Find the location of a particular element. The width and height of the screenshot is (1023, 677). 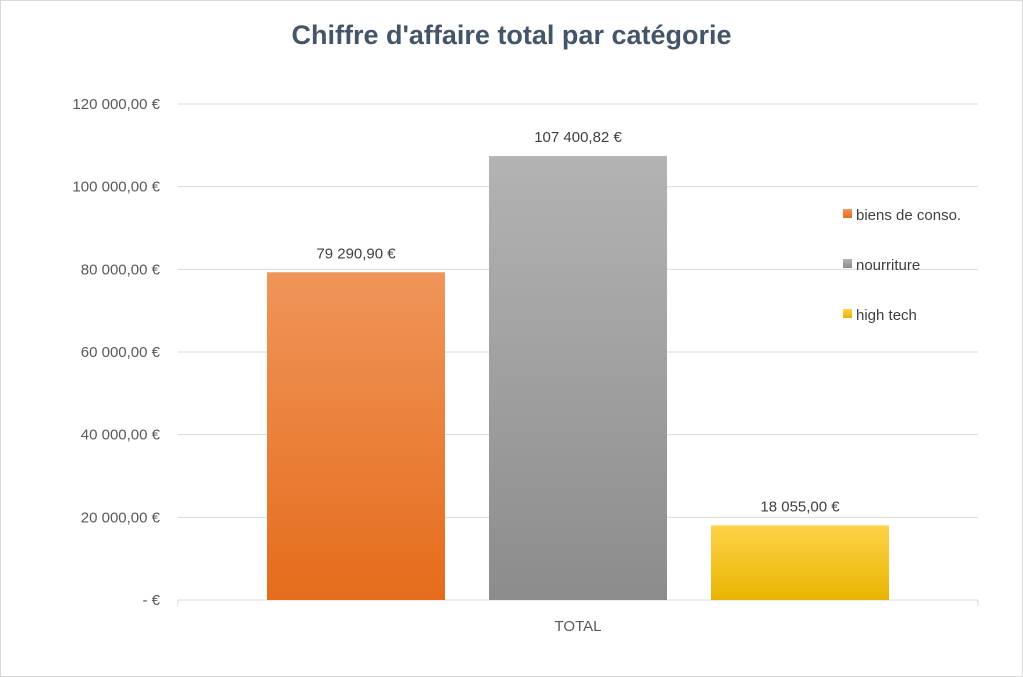

y-tick-label: 100 000,00 € is located at coordinates (116, 187).